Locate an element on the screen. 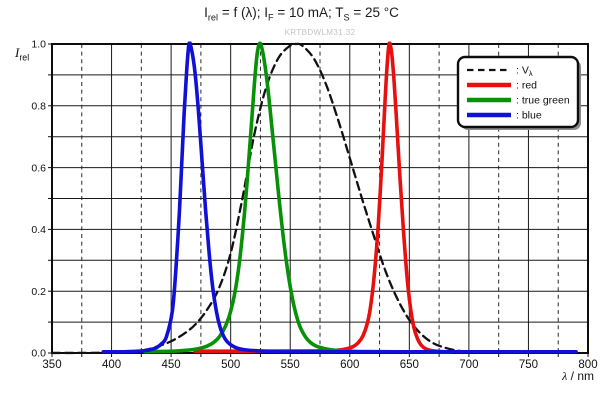 The width and height of the screenshot is (603, 400). y-tick-label: 0.8 is located at coordinates (38, 107).